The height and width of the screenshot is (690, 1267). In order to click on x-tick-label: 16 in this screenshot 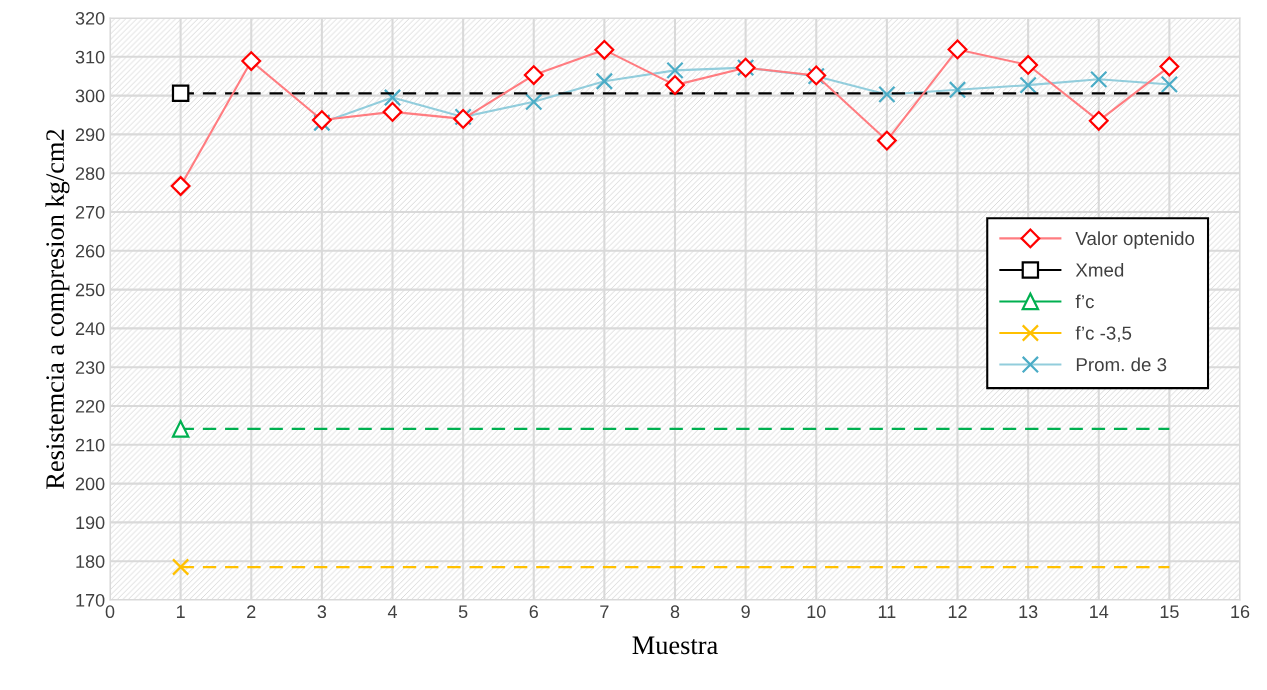, I will do `click(1240, 612)`.